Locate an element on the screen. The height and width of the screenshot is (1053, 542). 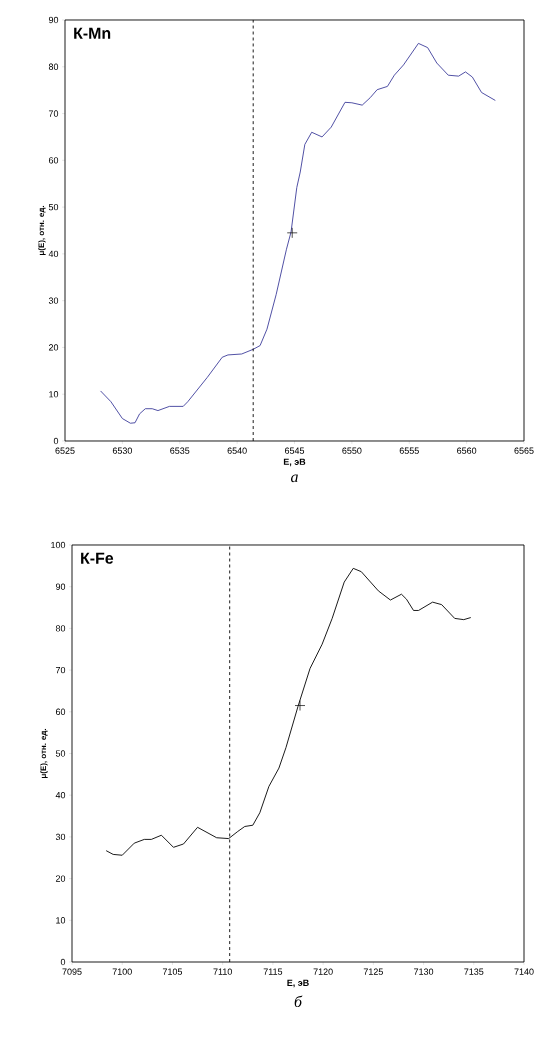
x-tick-label: 6535 is located at coordinates (180, 450).